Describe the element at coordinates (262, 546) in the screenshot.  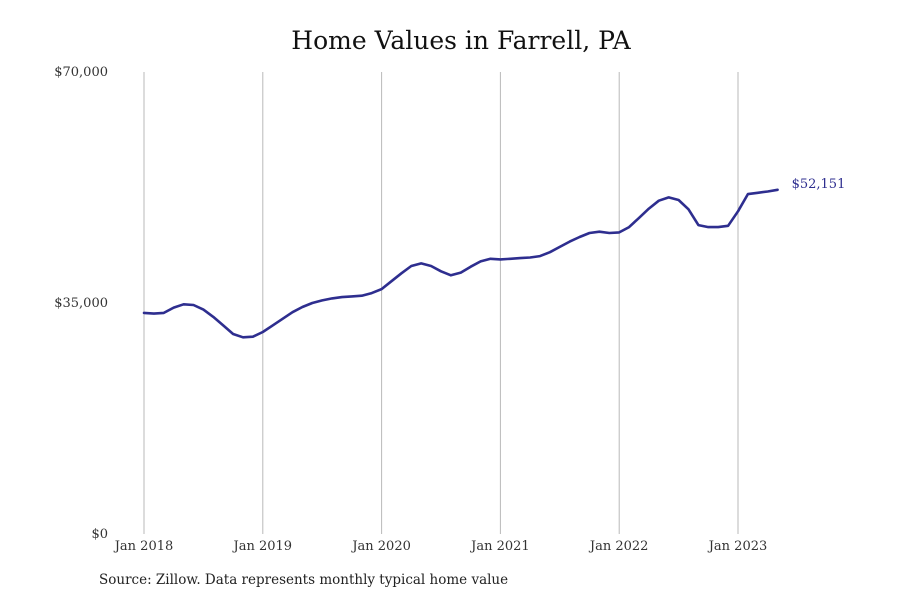
I see `x-tick-label: Jan 2019` at that location.